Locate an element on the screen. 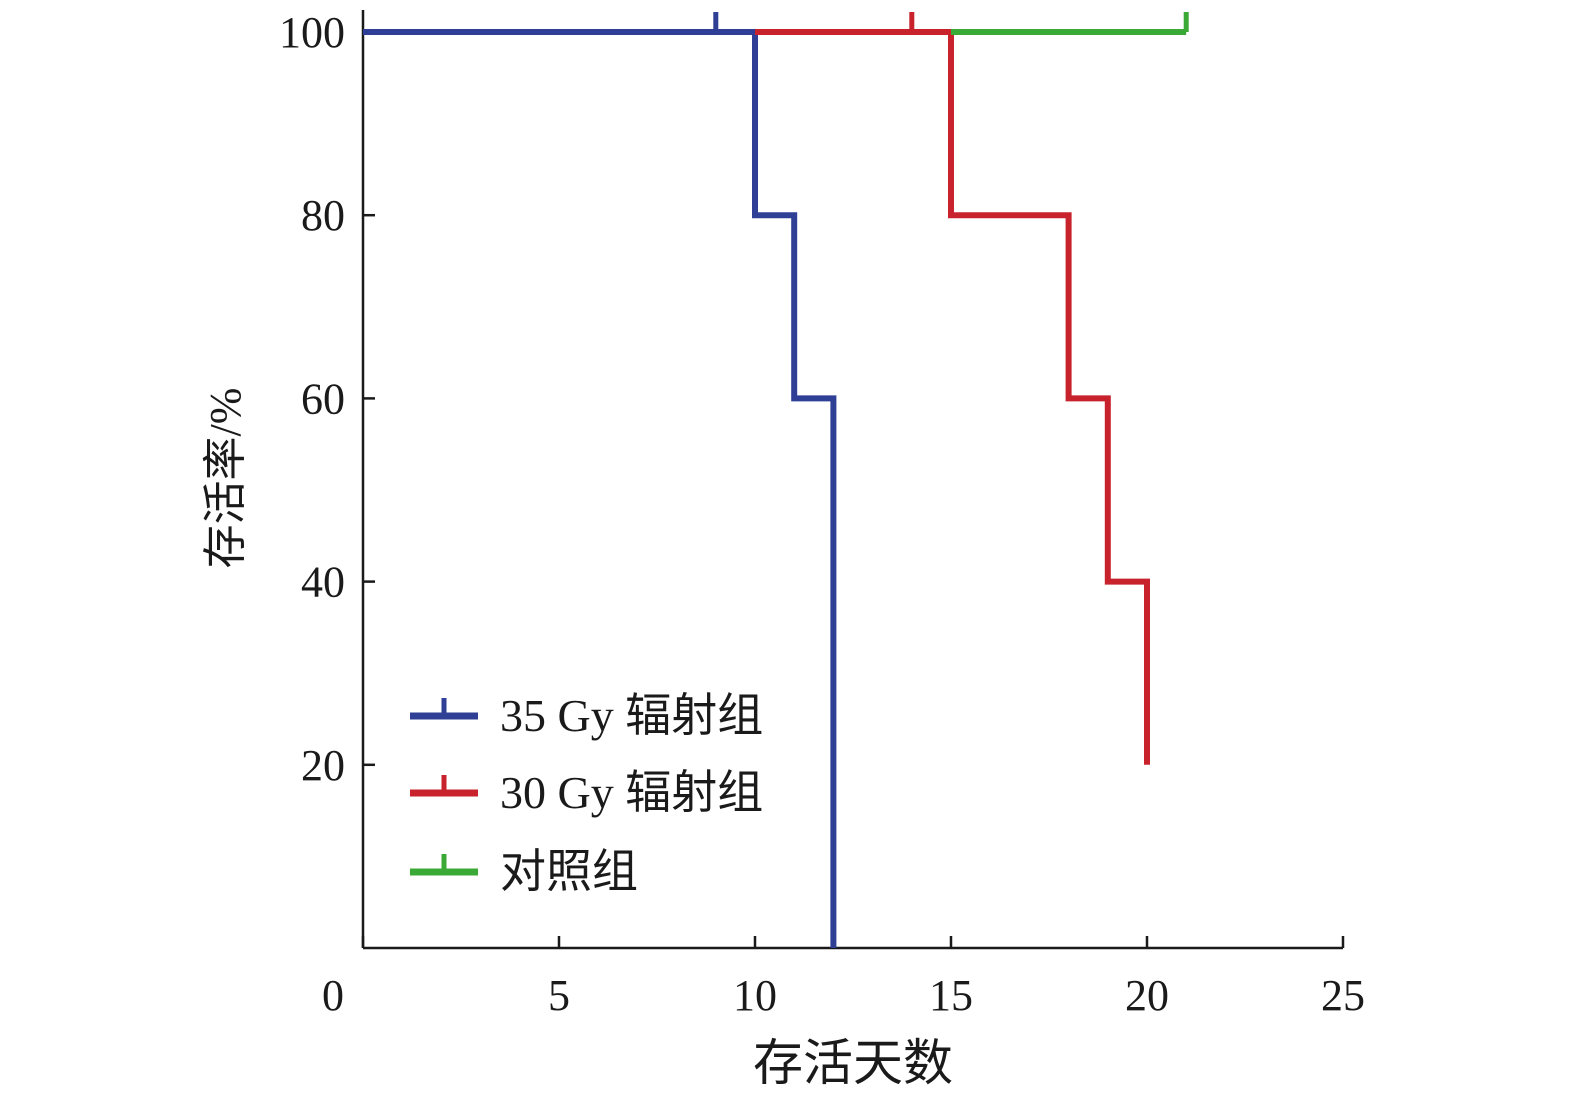 This screenshot has width=1575, height=1105. x-tick-label: 0 is located at coordinates (333, 995).